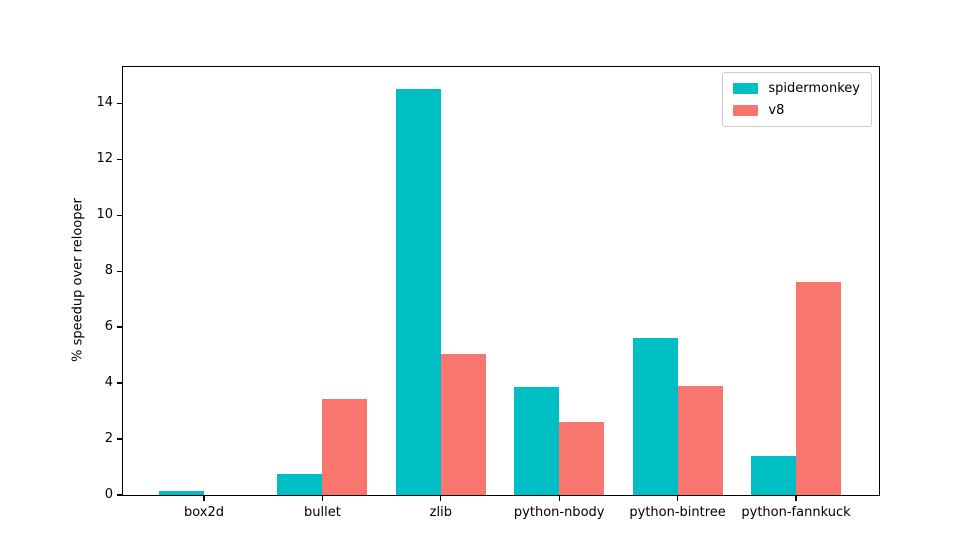 The width and height of the screenshot is (973, 554). What do you see at coordinates (78, 280) in the screenshot?
I see `y-axis-label: % speedup over relooper` at bounding box center [78, 280].